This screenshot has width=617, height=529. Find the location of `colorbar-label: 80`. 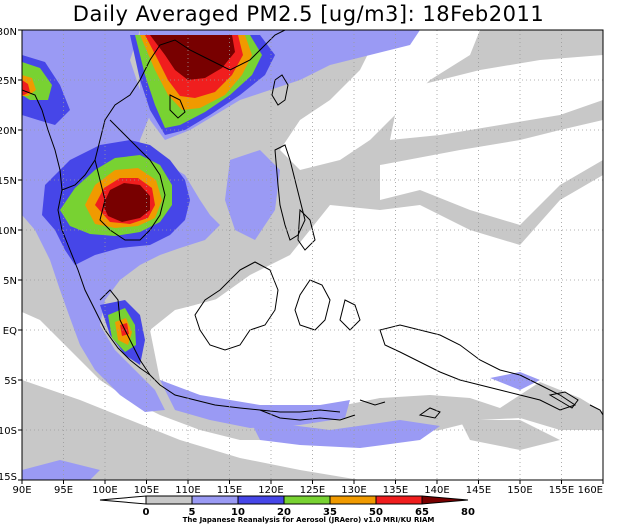

colorbar-label: 80 is located at coordinates (468, 512).